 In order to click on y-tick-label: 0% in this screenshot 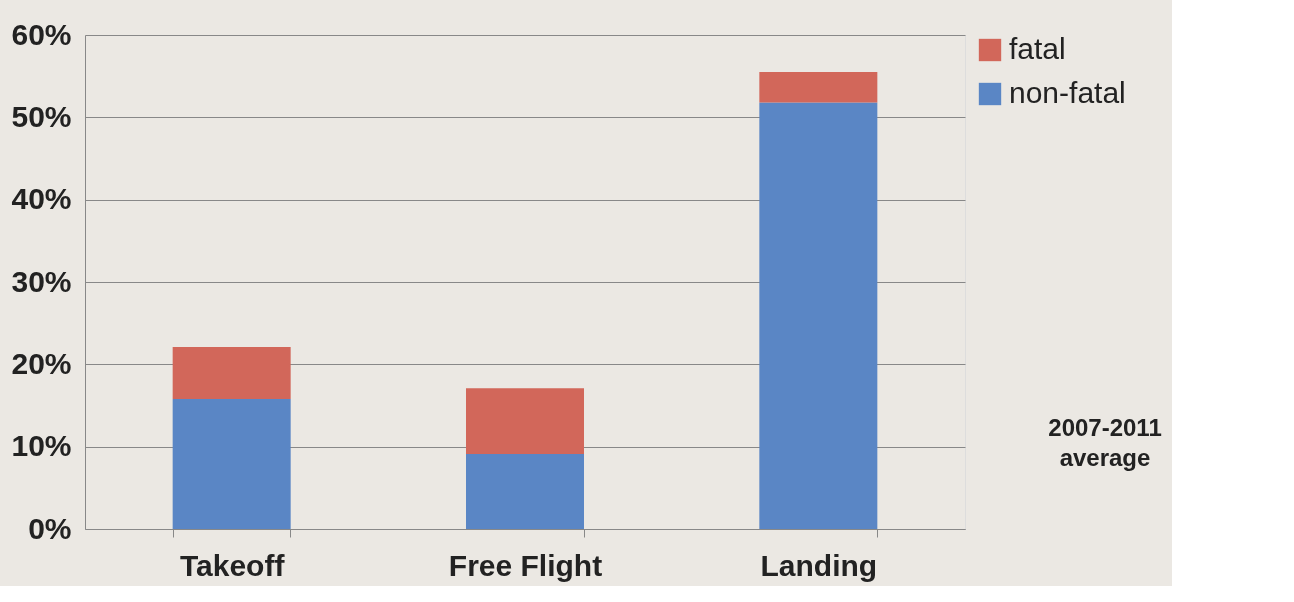, I will do `click(50, 528)`.